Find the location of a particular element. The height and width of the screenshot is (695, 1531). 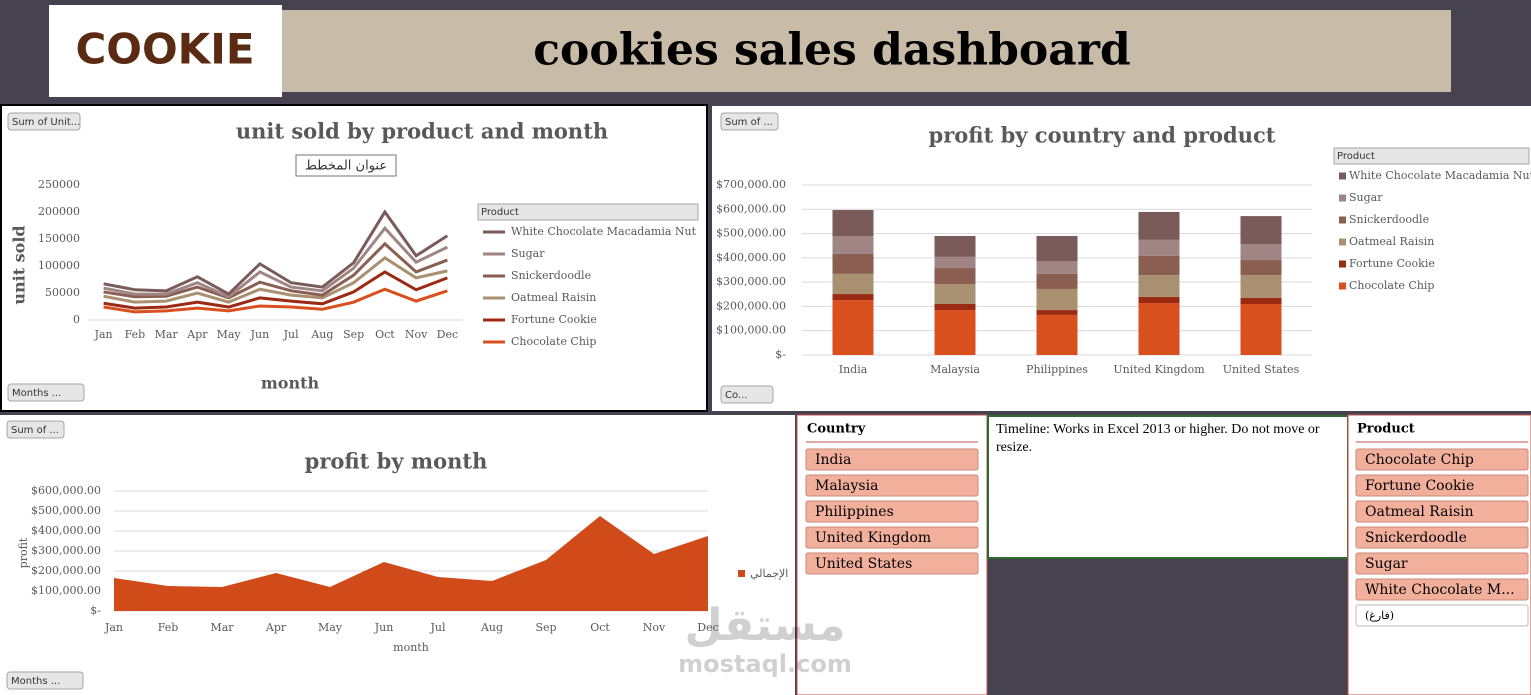

watermark: mostaql.com is located at coordinates (765, 664).